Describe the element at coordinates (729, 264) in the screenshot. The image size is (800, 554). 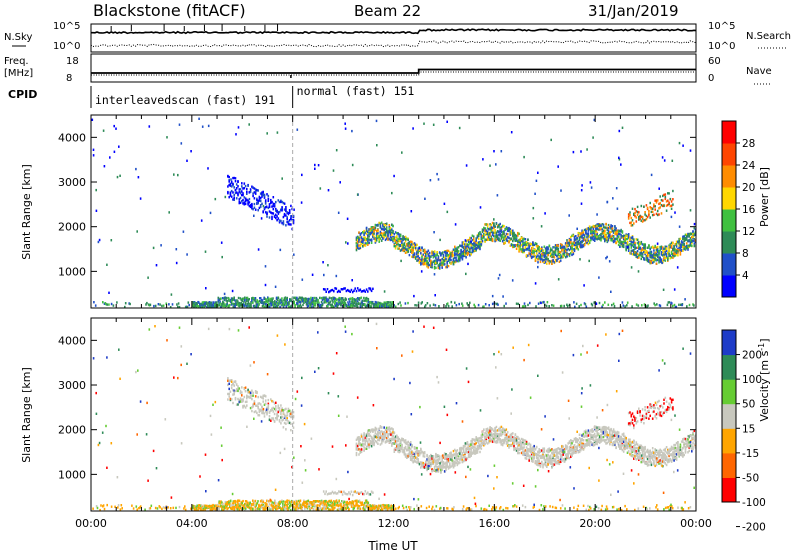
I see `colorbar-segment` at that location.